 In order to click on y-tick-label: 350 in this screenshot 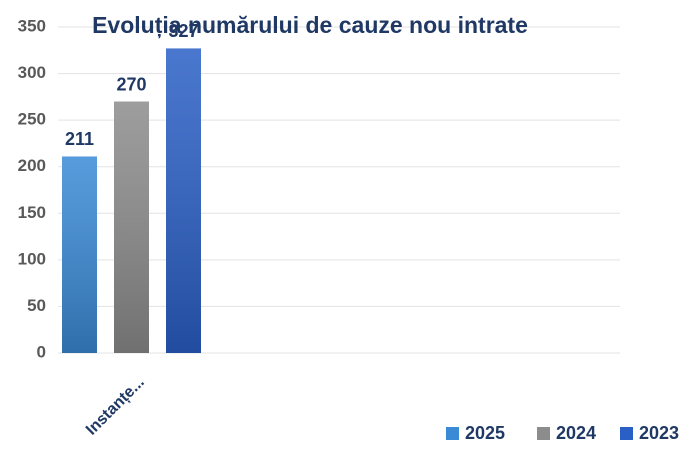, I will do `click(32, 25)`.